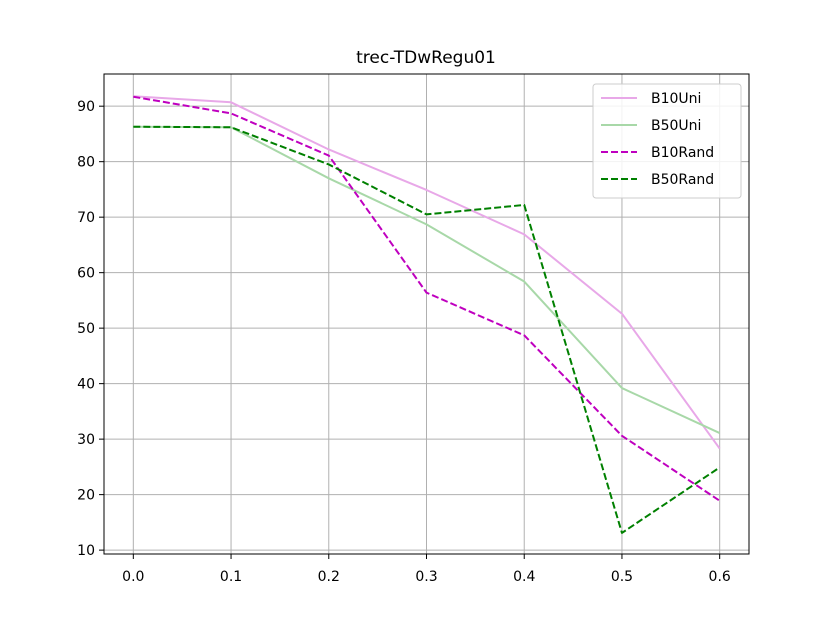 The height and width of the screenshot is (623, 831). What do you see at coordinates (86, 385) in the screenshot?
I see `y-tick-label: 40` at bounding box center [86, 385].